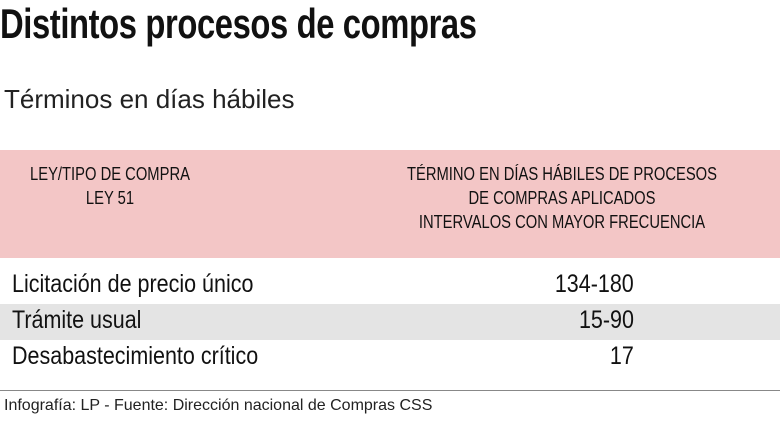  I want to click on subtitle: Términos en días hábiles, so click(149, 99).